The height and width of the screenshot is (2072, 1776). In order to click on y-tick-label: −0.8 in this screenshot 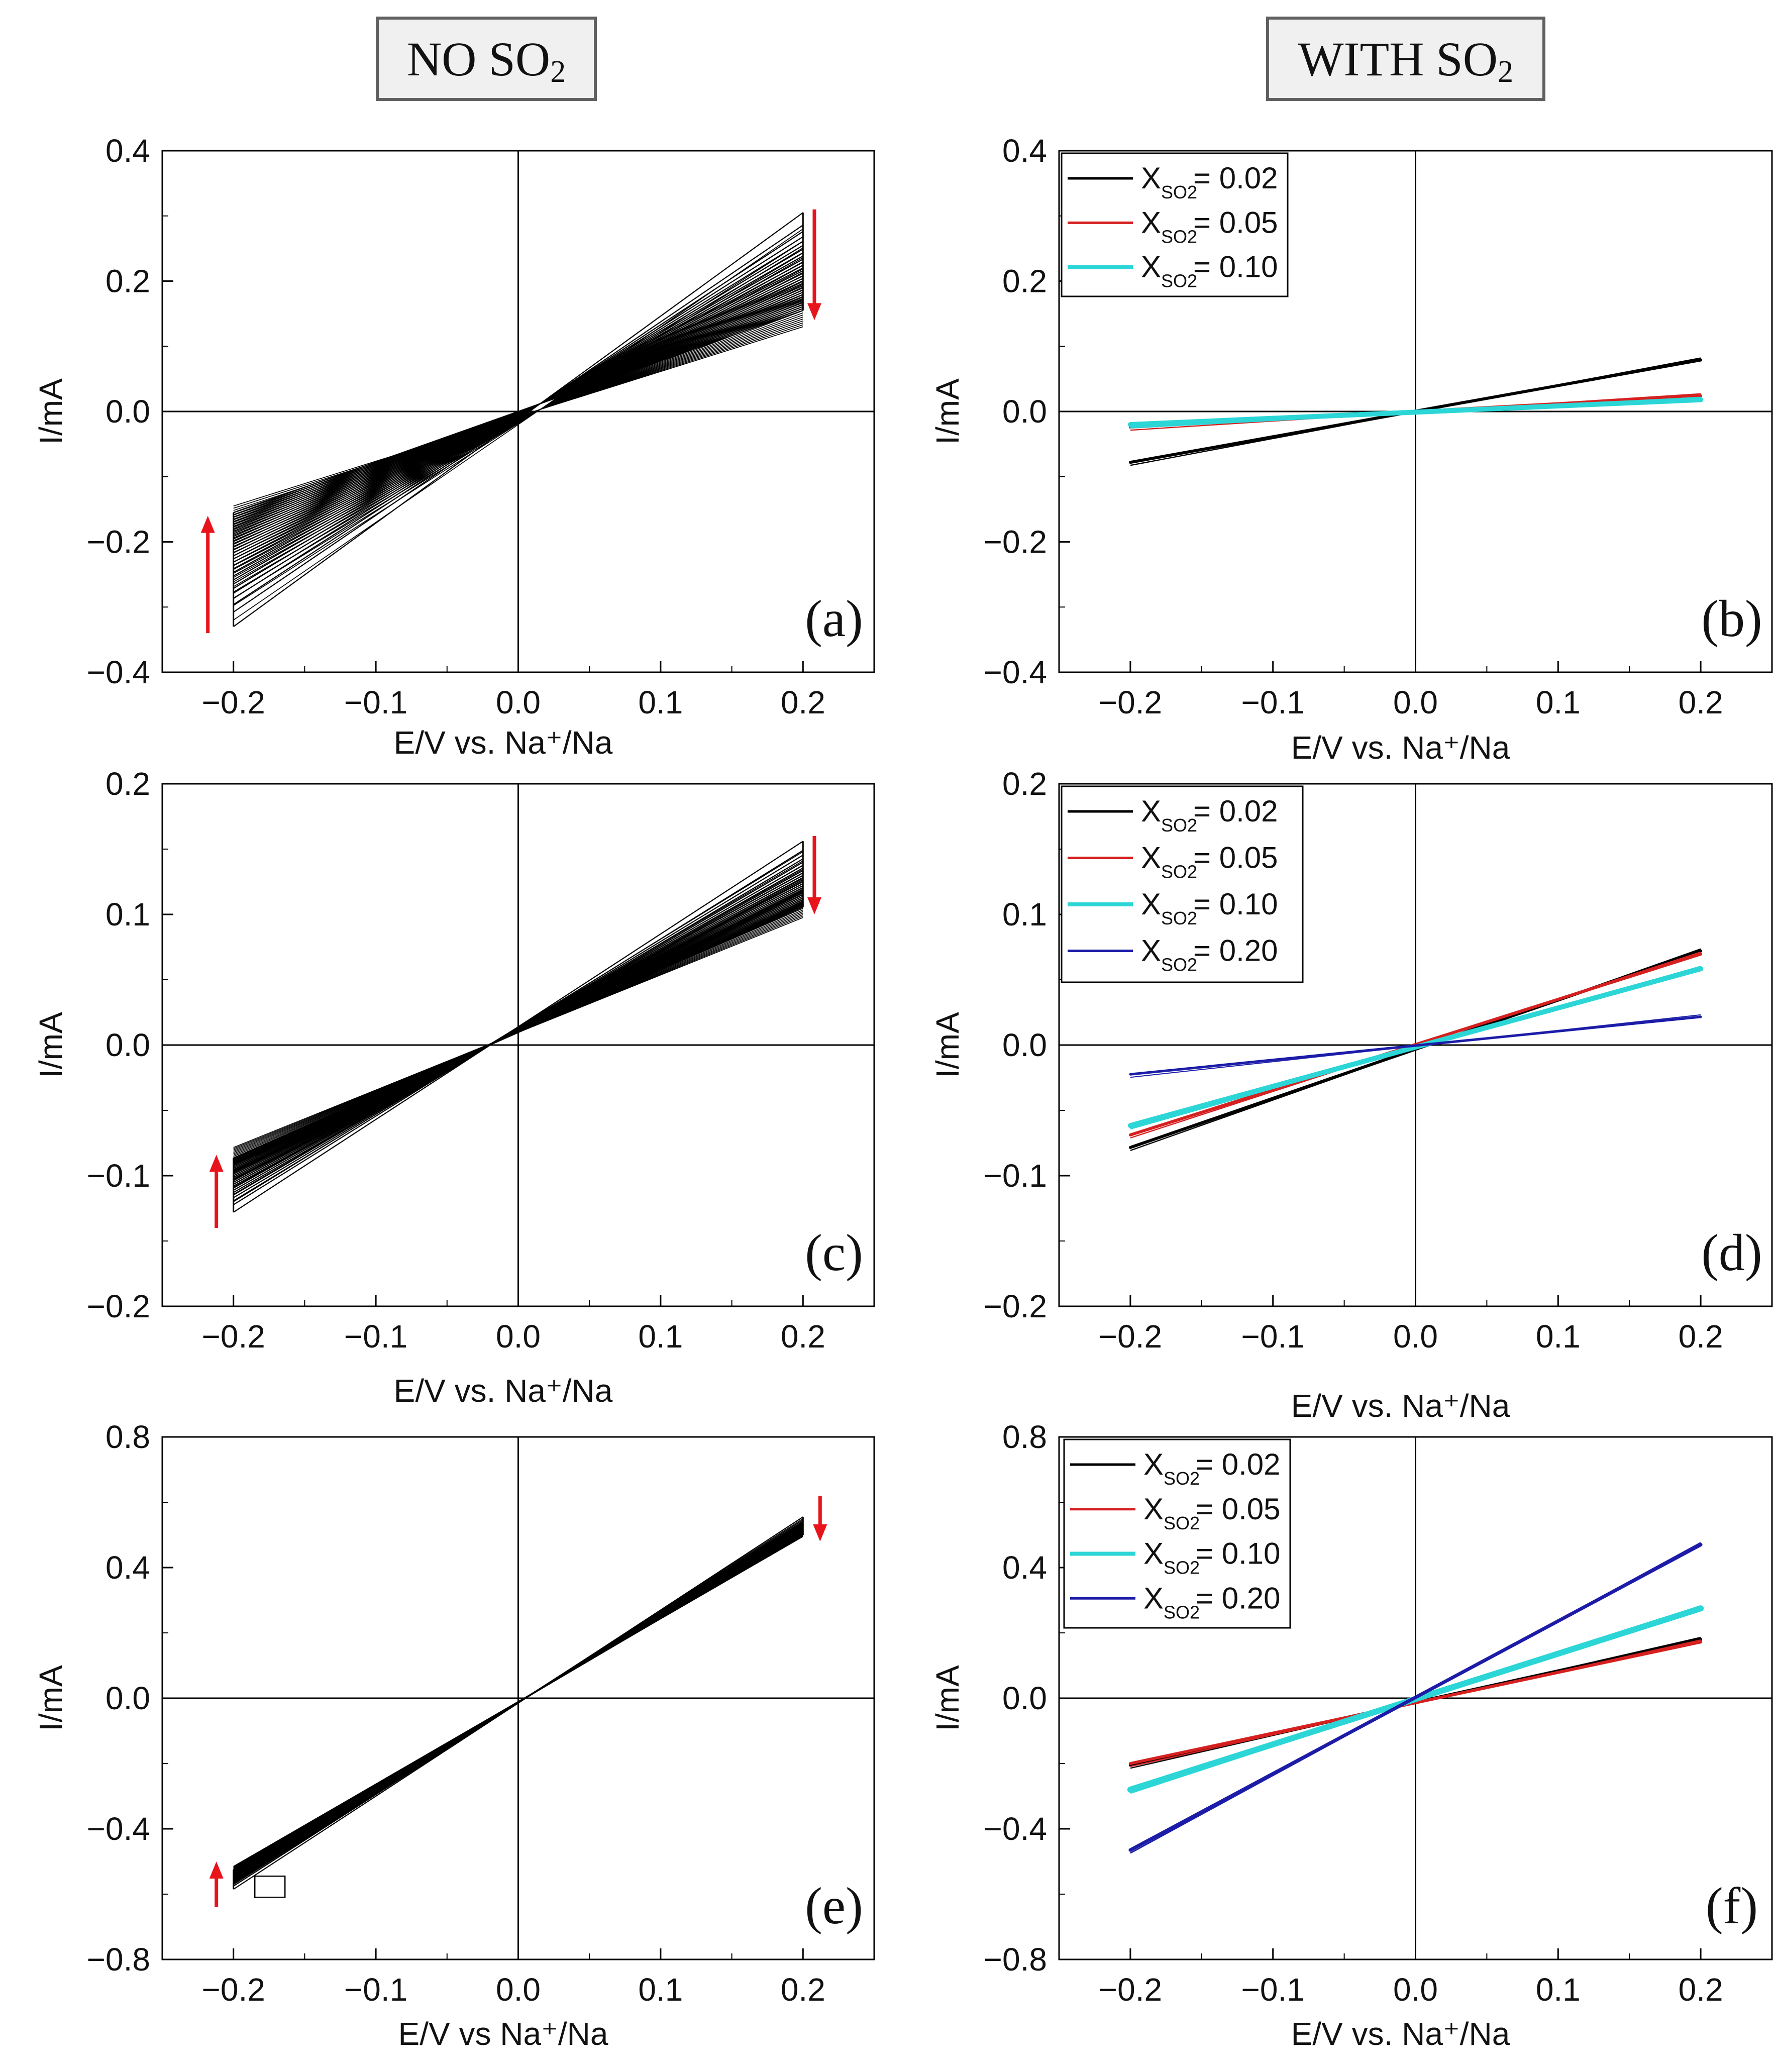, I will do `click(1016, 1959)`.